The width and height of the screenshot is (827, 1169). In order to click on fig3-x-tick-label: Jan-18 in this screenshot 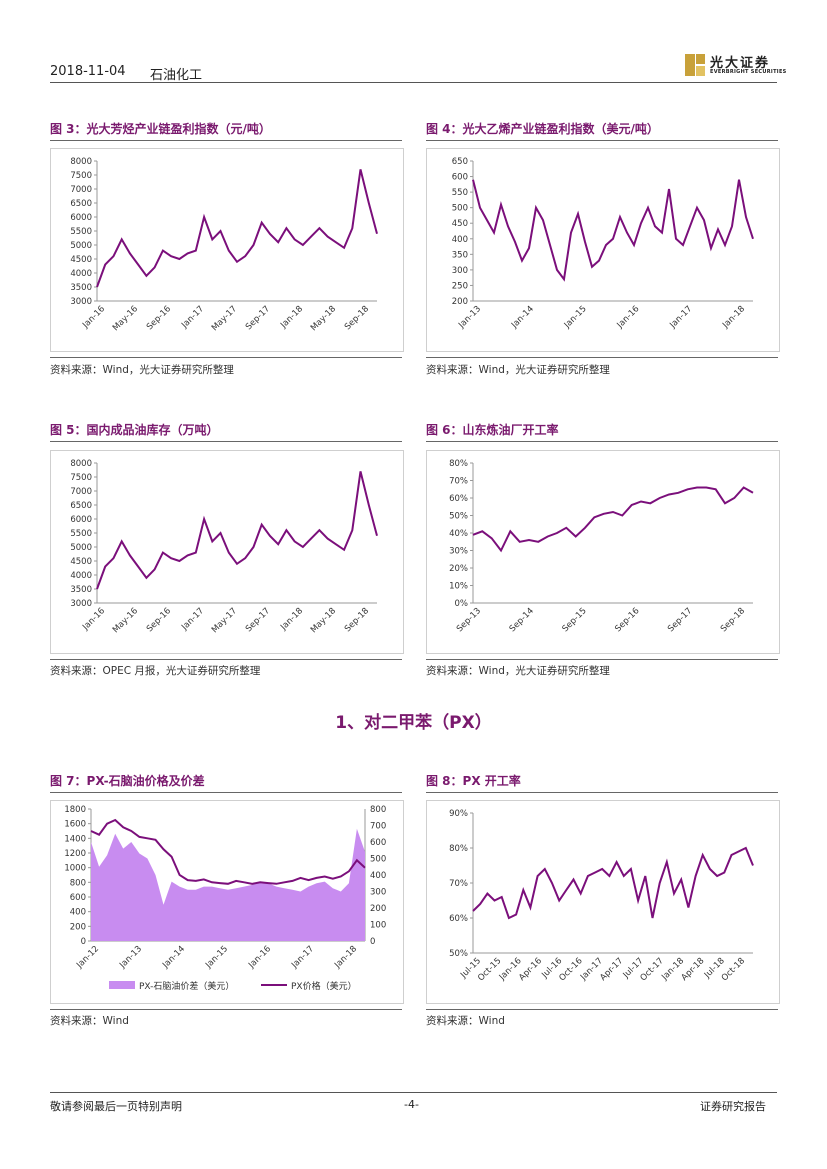, I will do `click(291, 317)`.